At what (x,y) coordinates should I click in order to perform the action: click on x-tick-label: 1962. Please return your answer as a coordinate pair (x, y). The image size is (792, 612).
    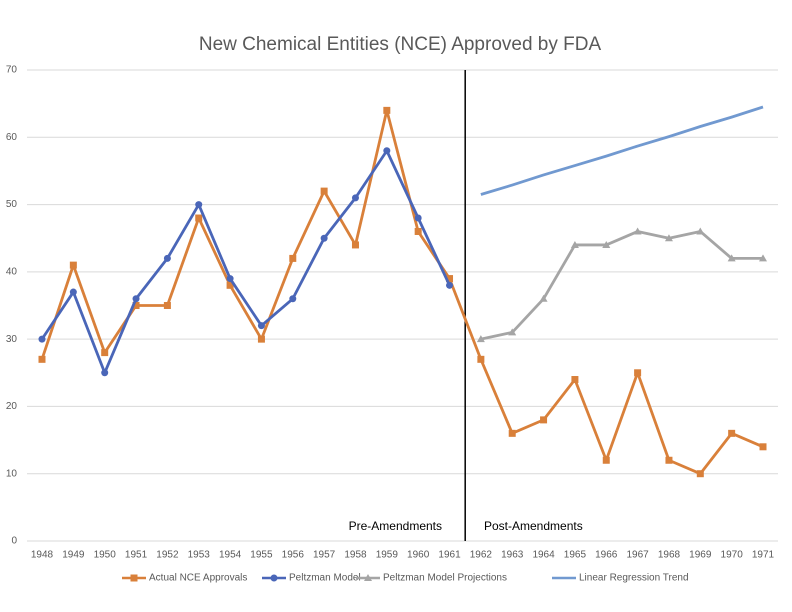
    Looking at the image, I should click on (481, 555).